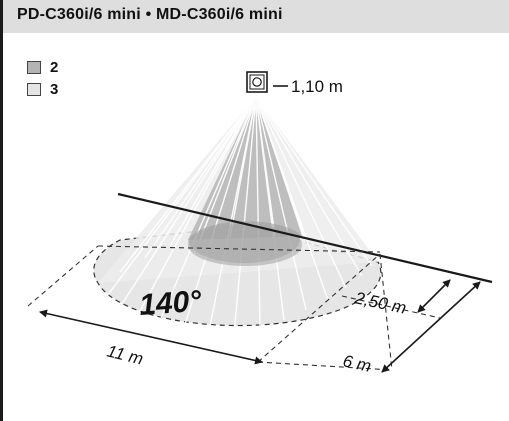  I want to click on width-label: 11 m, so click(125, 354).